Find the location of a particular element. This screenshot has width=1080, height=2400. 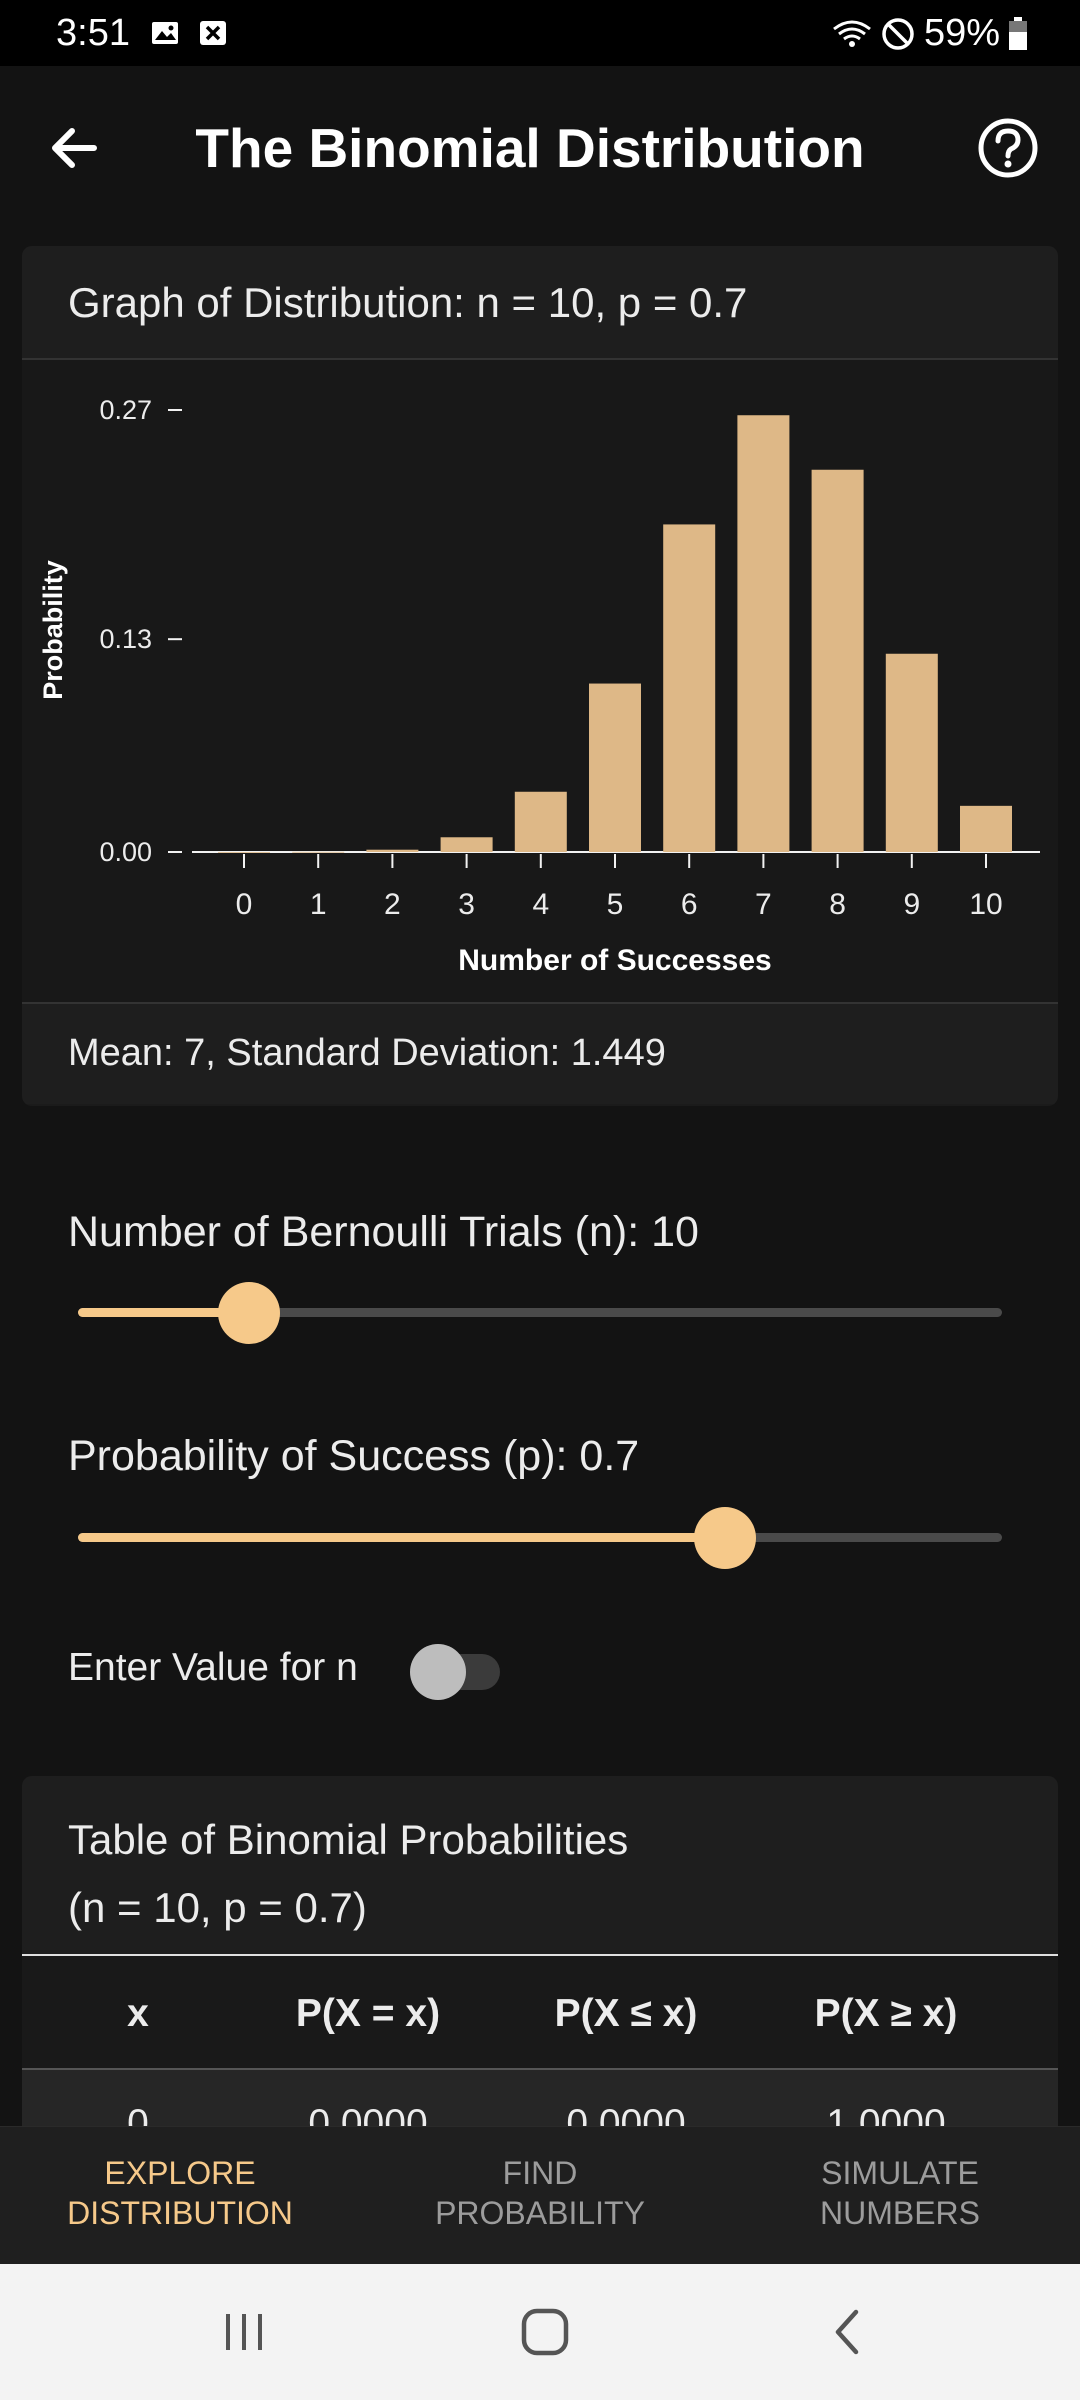

status-time: 3:51 is located at coordinates (93, 33).